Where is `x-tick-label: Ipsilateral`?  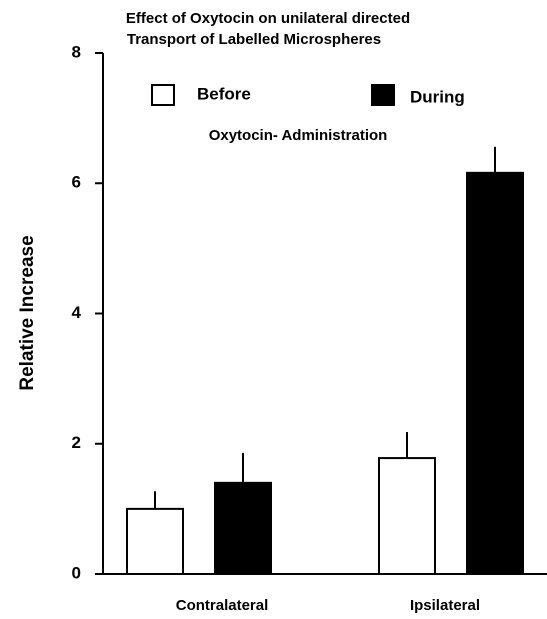
x-tick-label: Ipsilateral is located at coordinates (445, 605).